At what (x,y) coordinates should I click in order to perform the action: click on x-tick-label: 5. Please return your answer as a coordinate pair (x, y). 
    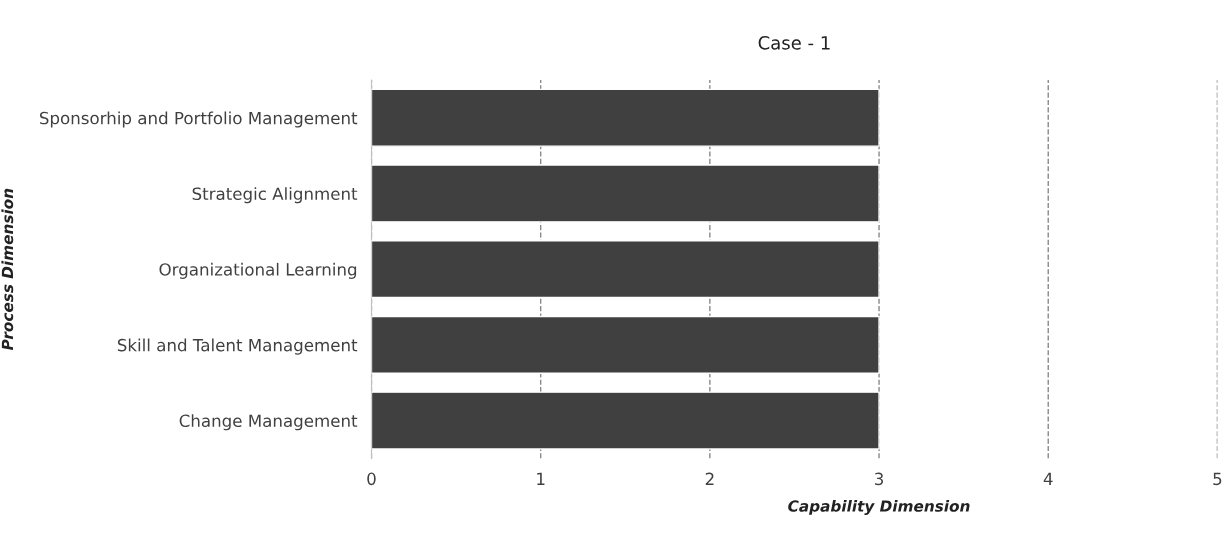
    Looking at the image, I should click on (1217, 479).